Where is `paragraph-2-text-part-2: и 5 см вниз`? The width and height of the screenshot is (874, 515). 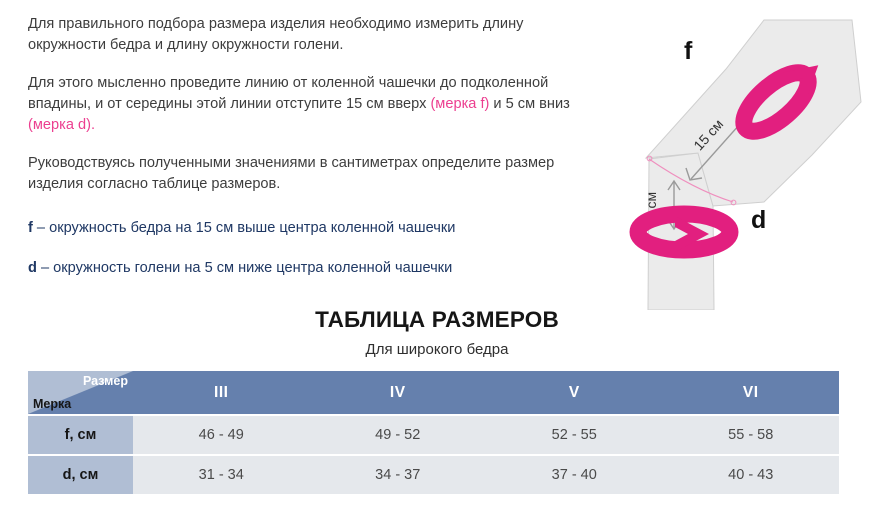
paragraph-2-text-part-2: и 5 см вниз is located at coordinates (529, 104).